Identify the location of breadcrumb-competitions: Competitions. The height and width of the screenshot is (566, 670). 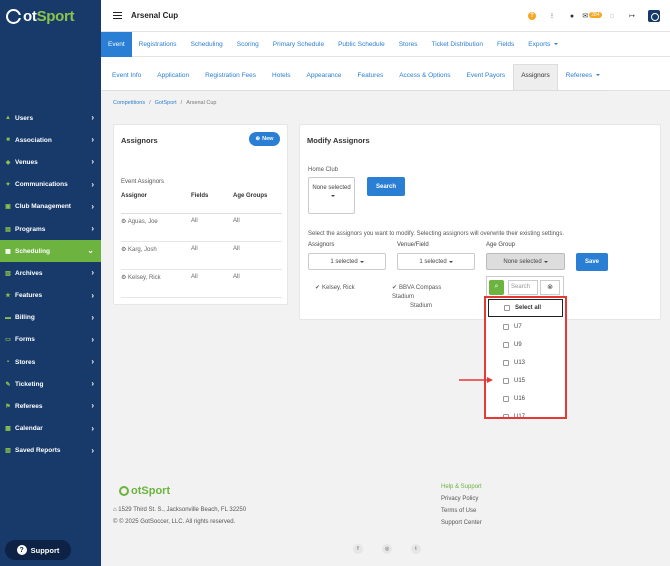
(129, 103).